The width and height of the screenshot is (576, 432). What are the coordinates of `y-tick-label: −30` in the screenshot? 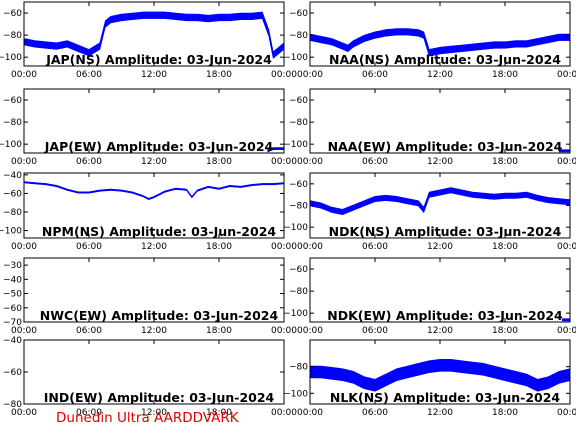 It's located at (12, 266).